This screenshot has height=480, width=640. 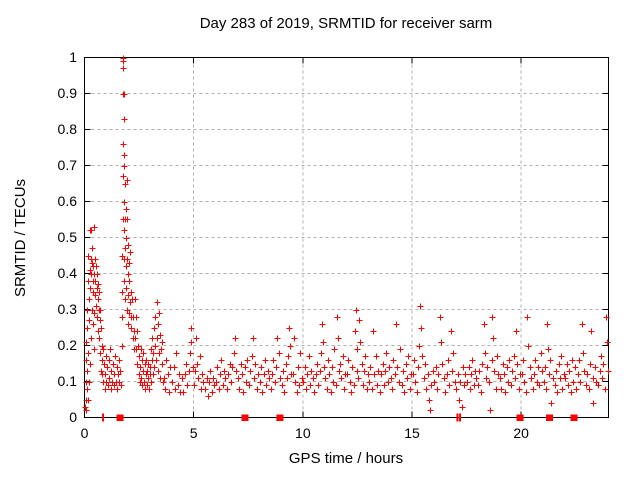 What do you see at coordinates (67, 201) in the screenshot?
I see `y-tick-label: 0.6` at bounding box center [67, 201].